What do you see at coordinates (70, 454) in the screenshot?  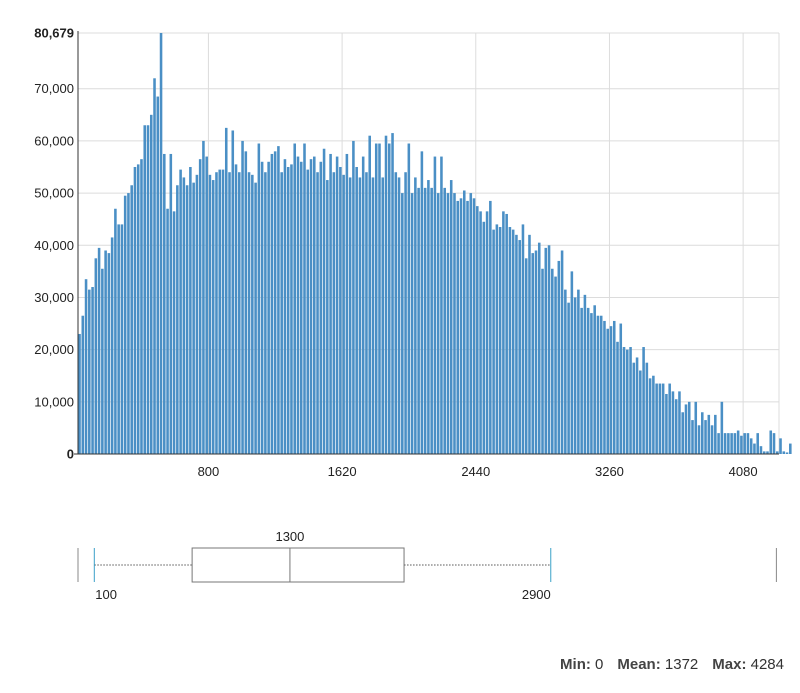 I see `y-tick-label: 0` at bounding box center [70, 454].